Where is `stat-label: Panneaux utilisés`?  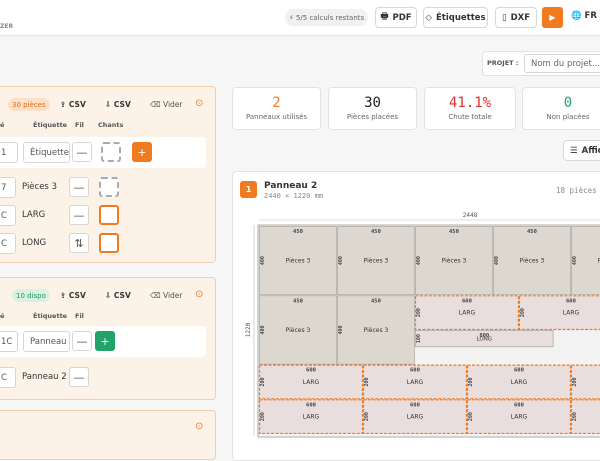
stat-label: Panneaux utilisés is located at coordinates (276, 117).